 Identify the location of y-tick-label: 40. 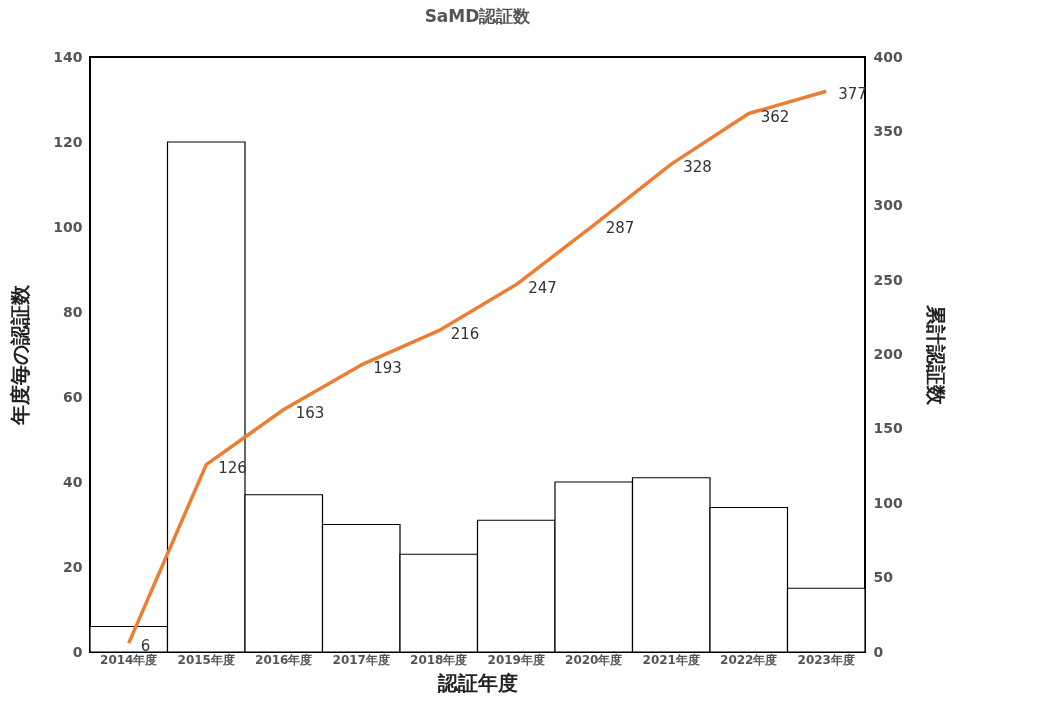
(73, 481).